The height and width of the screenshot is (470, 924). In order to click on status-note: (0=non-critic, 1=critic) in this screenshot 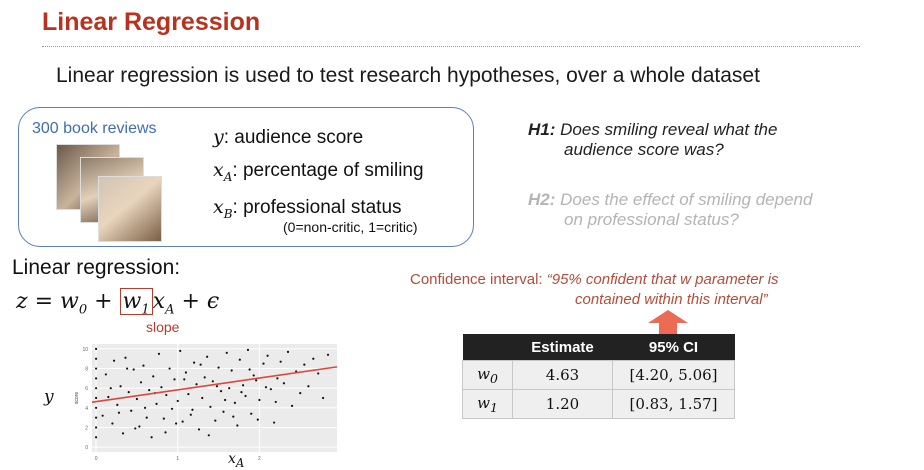, I will do `click(350, 227)`.